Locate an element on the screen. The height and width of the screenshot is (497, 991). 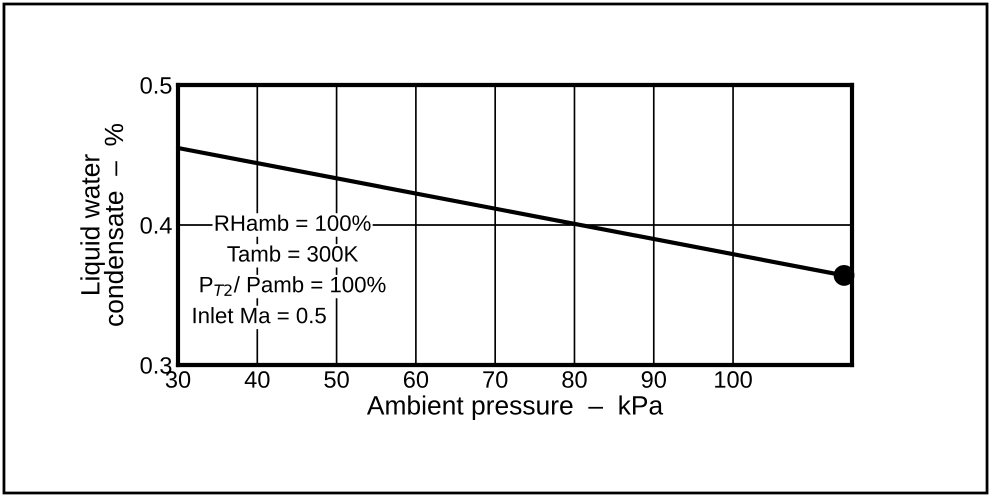
annotation: Tamb = 300K is located at coordinates (292, 253).